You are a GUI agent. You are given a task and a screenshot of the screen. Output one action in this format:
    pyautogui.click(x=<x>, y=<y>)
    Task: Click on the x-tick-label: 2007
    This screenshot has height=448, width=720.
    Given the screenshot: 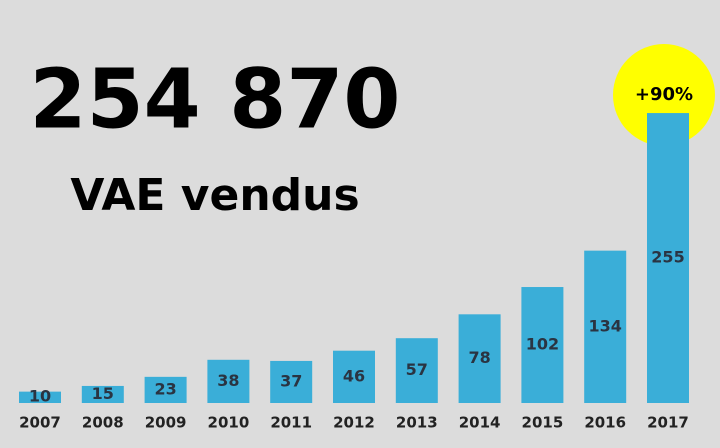 What is the action you would take?
    pyautogui.click(x=40, y=423)
    